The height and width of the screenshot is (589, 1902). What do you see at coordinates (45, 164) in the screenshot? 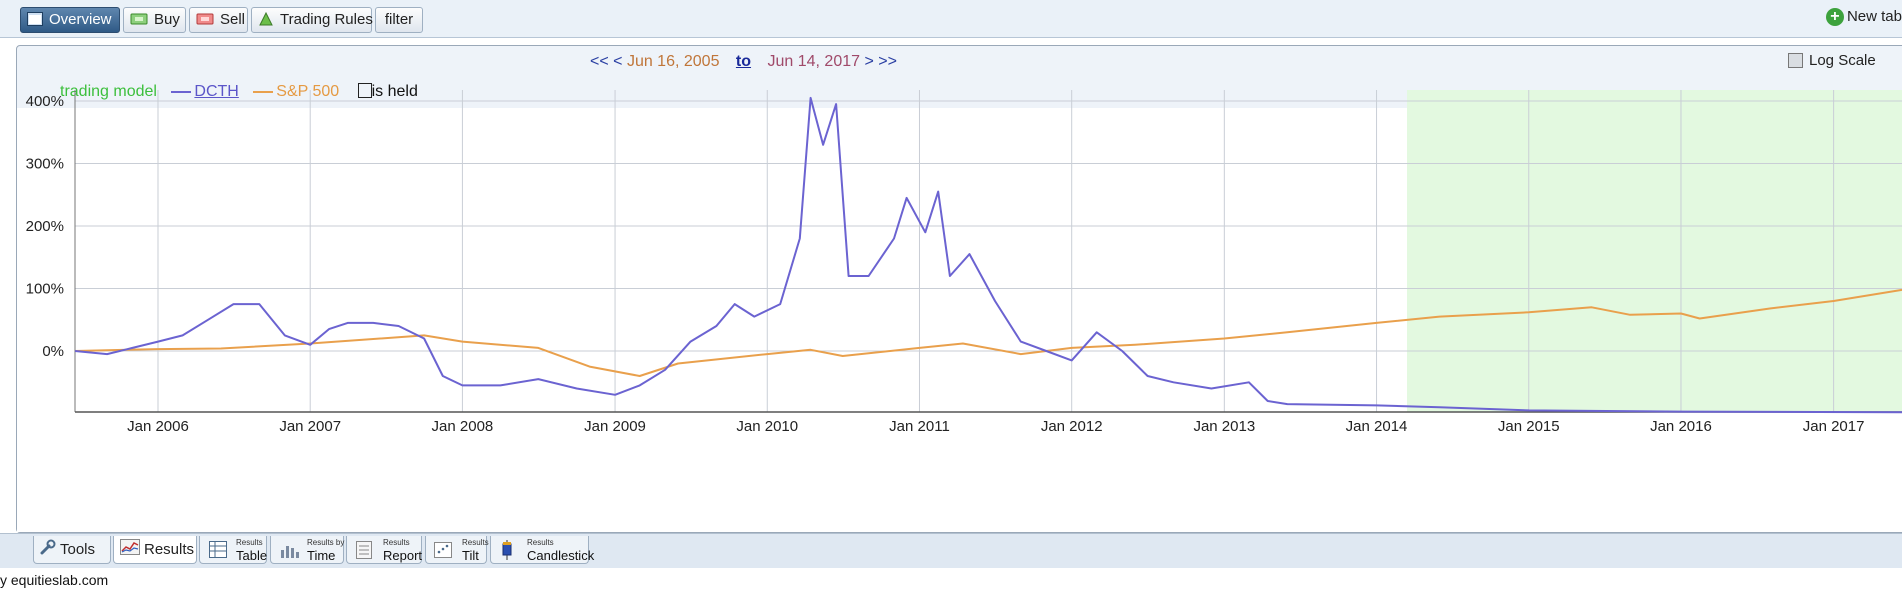
I see `y-tick-label: 300%` at bounding box center [45, 164].